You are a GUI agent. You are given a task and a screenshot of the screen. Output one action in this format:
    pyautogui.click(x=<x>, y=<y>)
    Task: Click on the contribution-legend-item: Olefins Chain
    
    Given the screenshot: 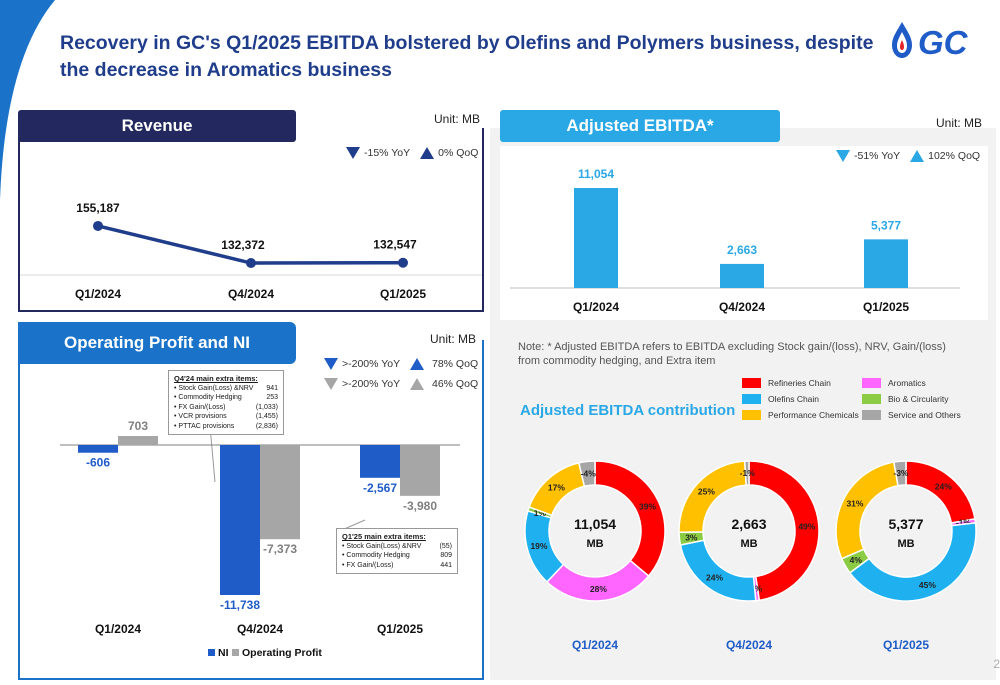 What is the action you would take?
    pyautogui.click(x=780, y=399)
    